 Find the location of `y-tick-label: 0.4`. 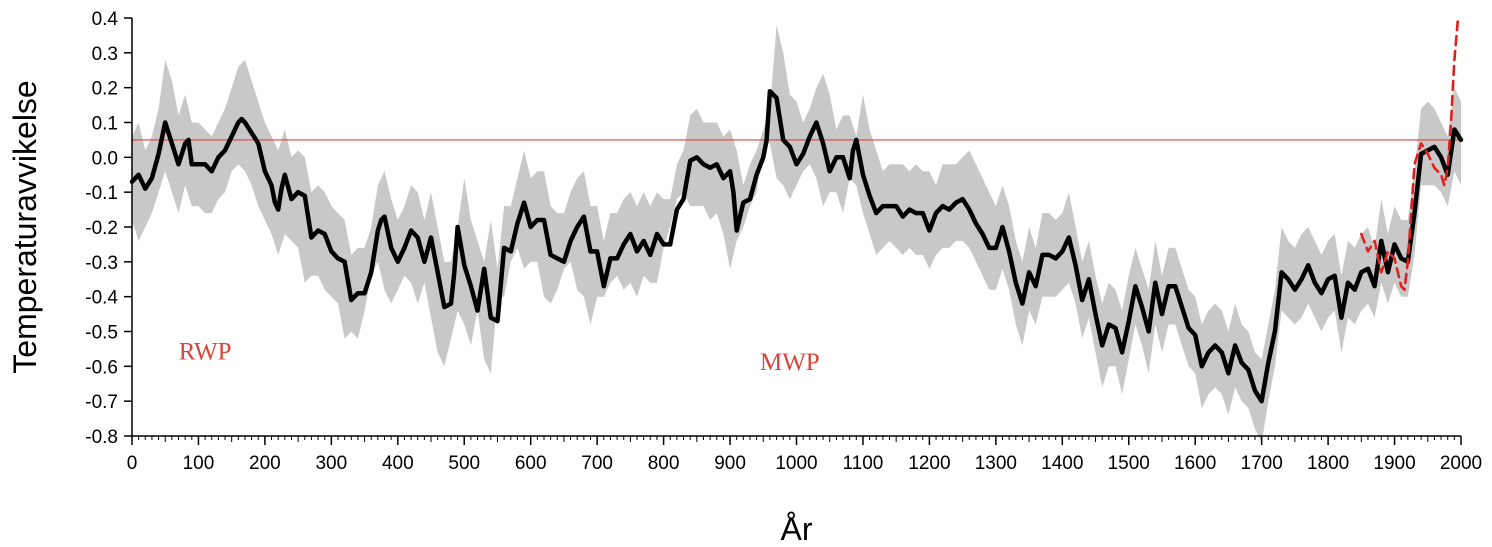

y-tick-label: 0.4 is located at coordinates (105, 19).